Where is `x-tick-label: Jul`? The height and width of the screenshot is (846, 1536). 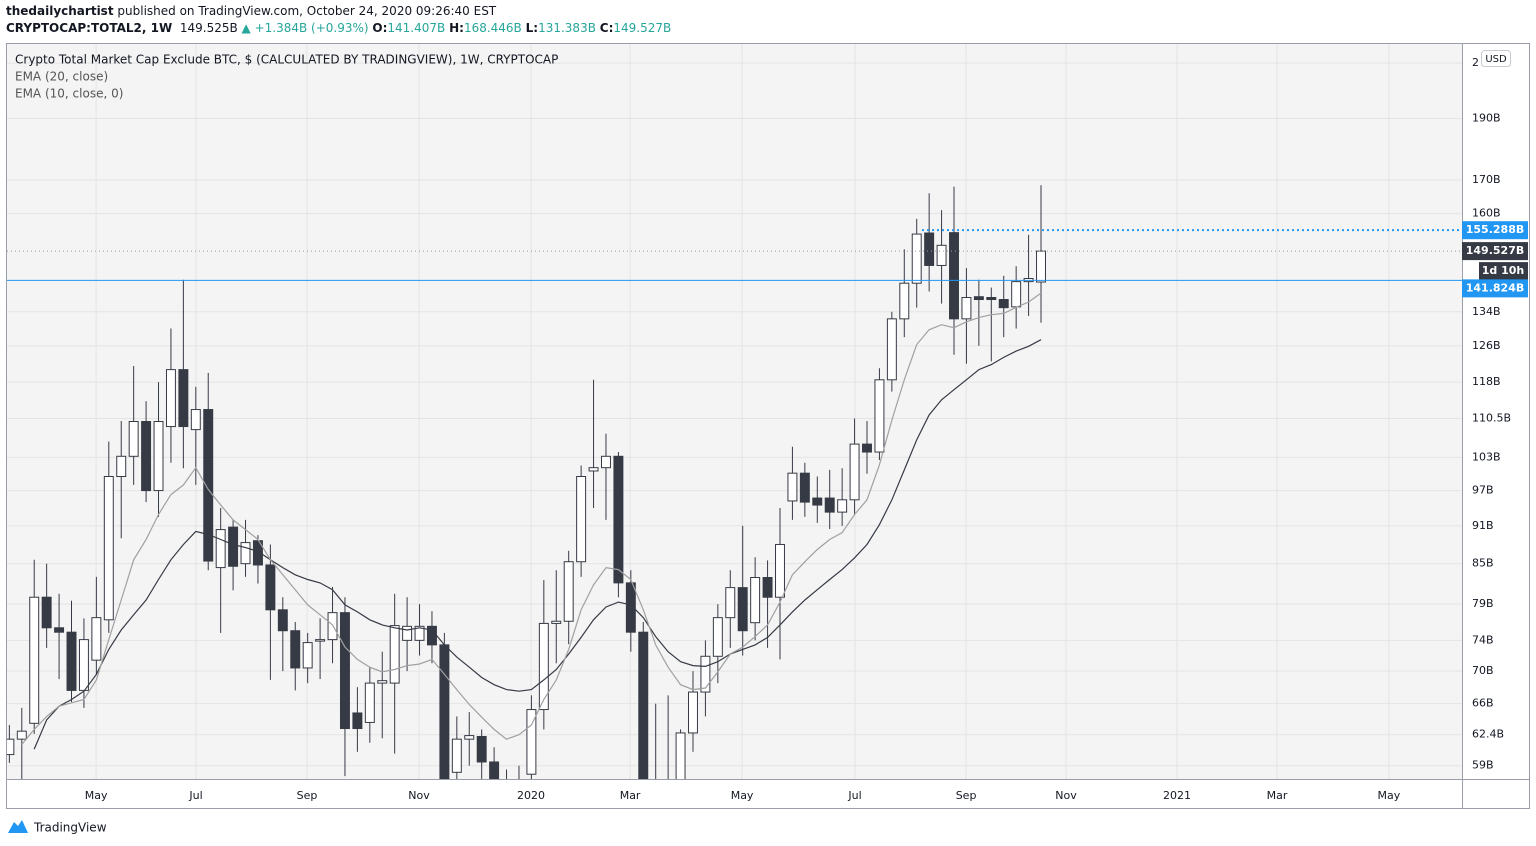 x-tick-label: Jul is located at coordinates (854, 795).